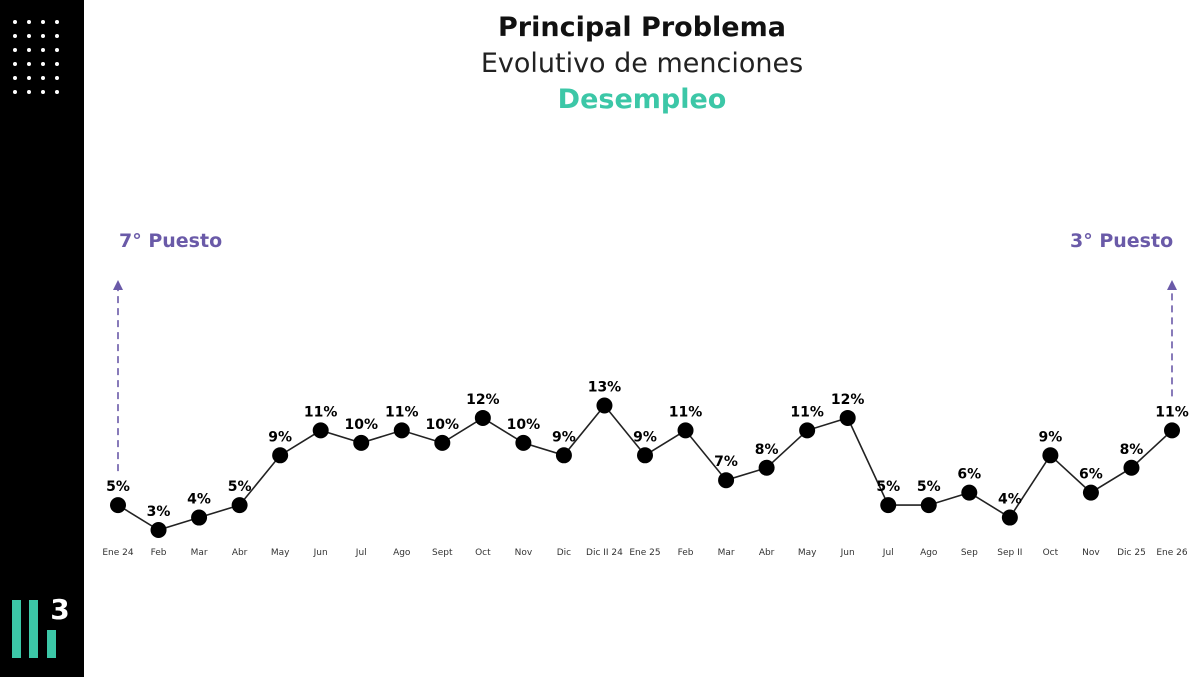  I want to click on x-tick-label: Dic 25, so click(1131, 553).